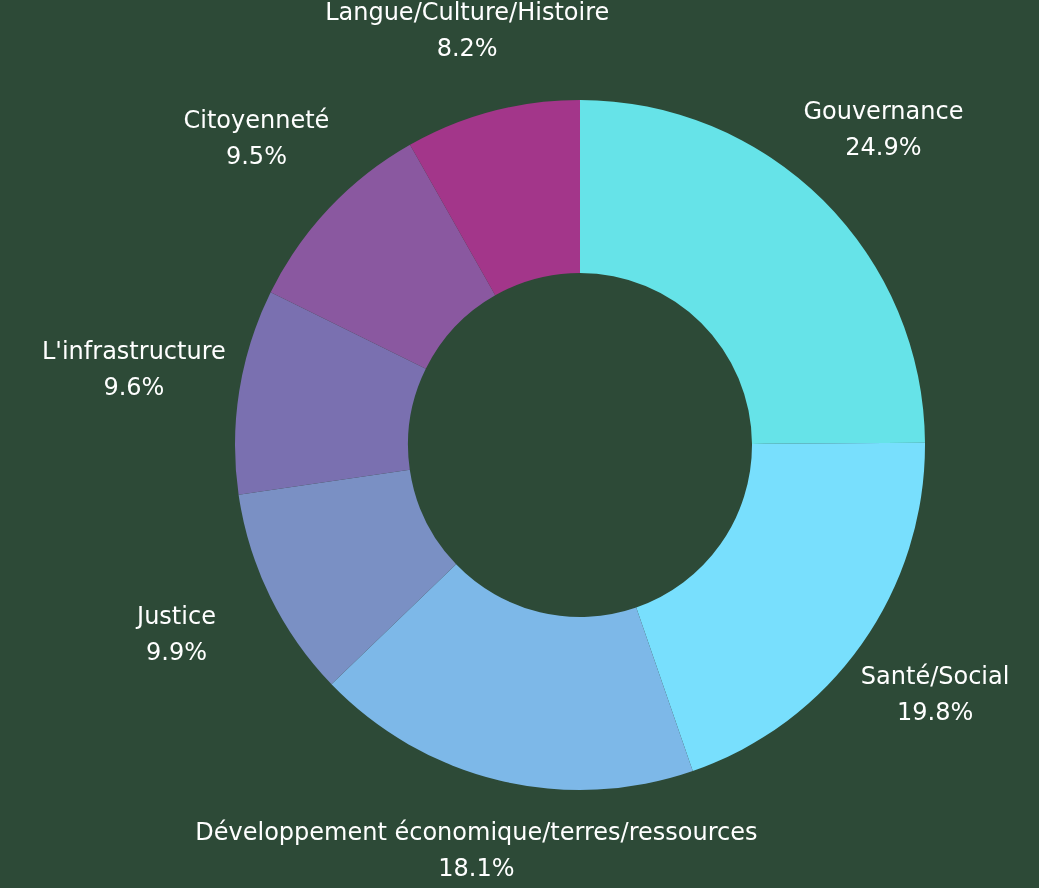 This screenshot has width=1039, height=888. Describe the element at coordinates (883, 146) in the screenshot. I see `data-label: 24.9%` at that location.